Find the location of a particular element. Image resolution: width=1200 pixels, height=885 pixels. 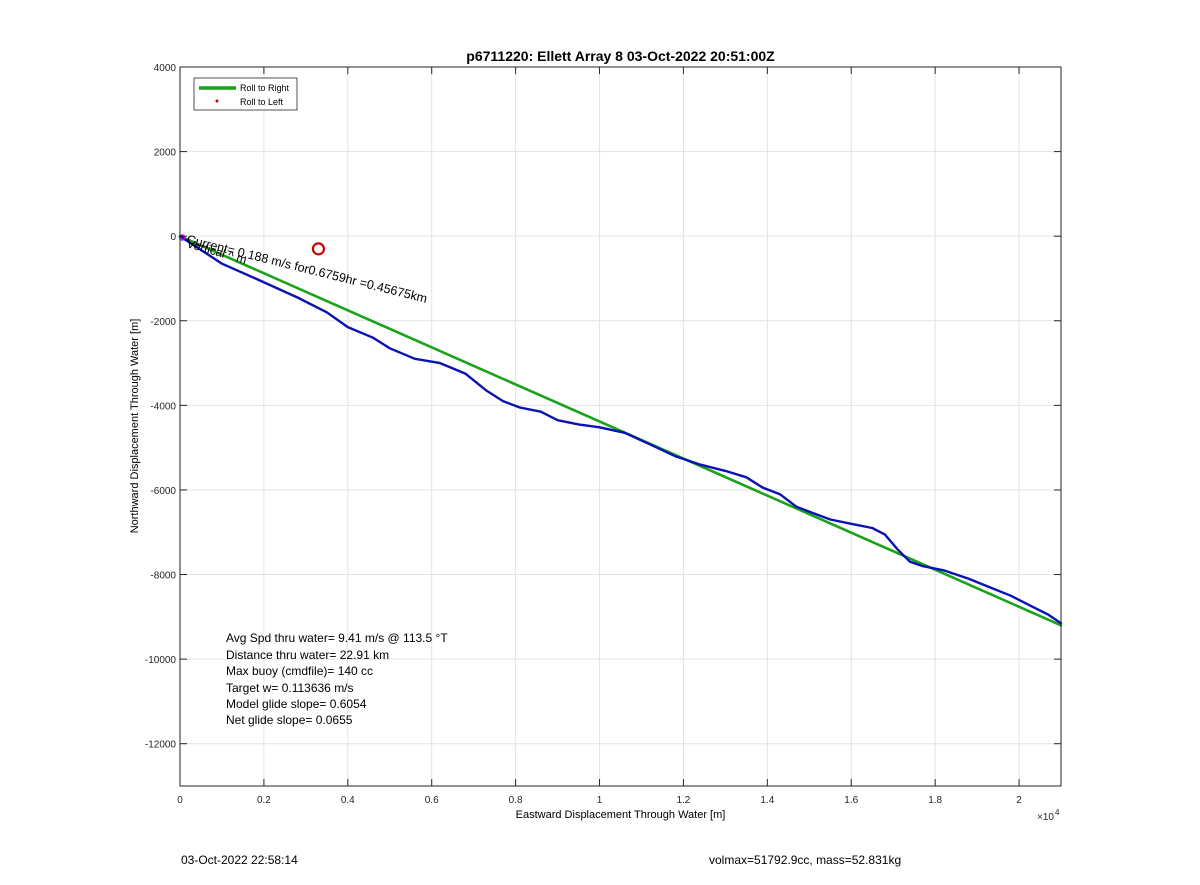

x-tick-label: 1.8 is located at coordinates (935, 800).